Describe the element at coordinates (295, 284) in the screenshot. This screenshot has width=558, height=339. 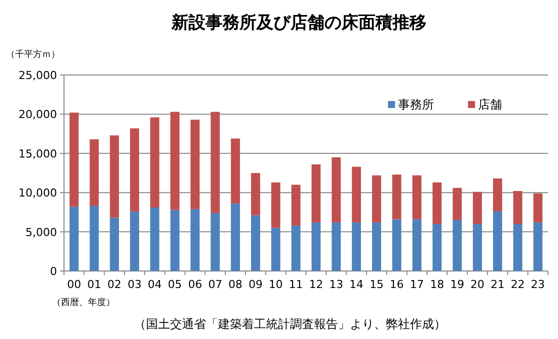
I see `x-tick-label: 11` at that location.